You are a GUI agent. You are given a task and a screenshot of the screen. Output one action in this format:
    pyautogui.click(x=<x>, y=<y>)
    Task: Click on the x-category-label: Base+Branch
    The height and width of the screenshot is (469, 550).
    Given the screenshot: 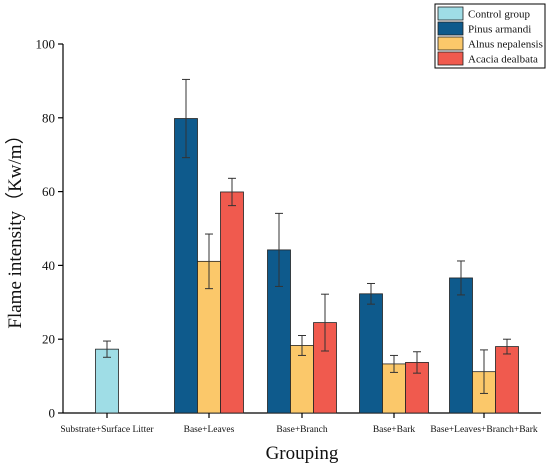 What is the action you would take?
    pyautogui.click(x=302, y=430)
    